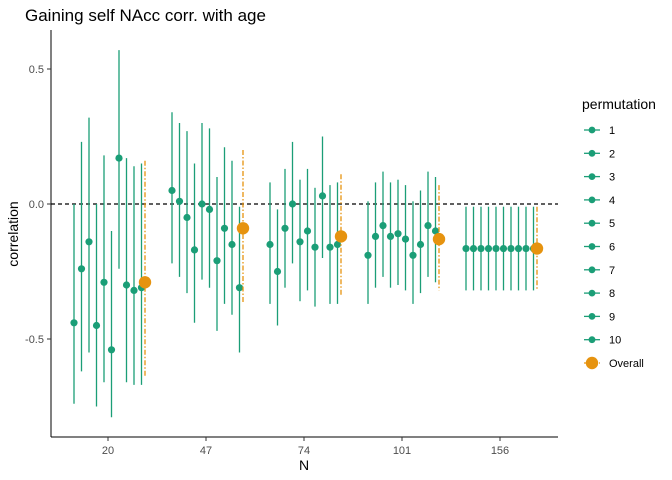 This screenshot has height=480, width=672. Describe the element at coordinates (179, 201) in the screenshot. I see `point-n47-perm2` at that location.